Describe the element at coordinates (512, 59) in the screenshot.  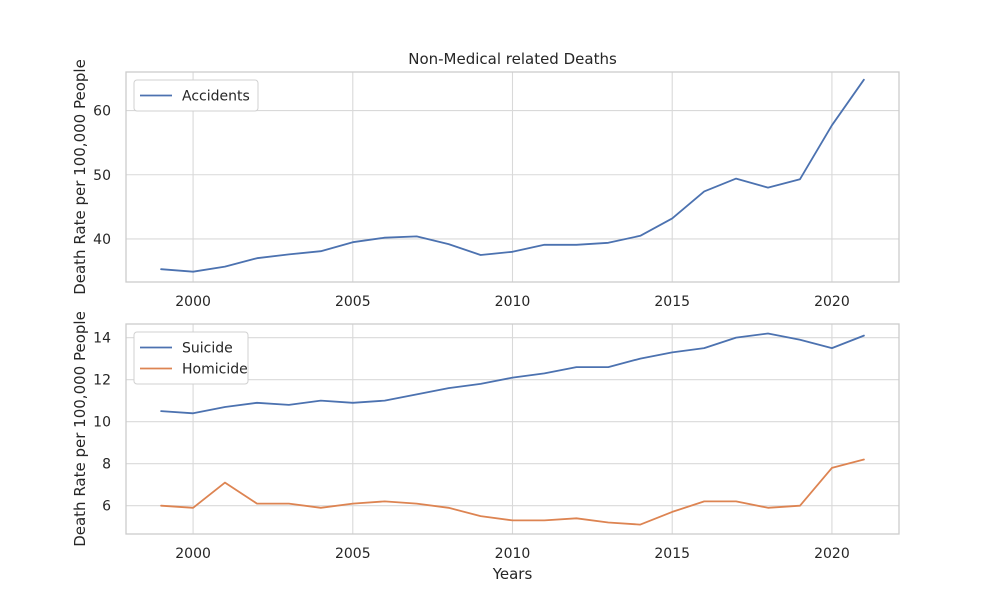
I see `chart-title: Non-Medical related Deaths` at that location.